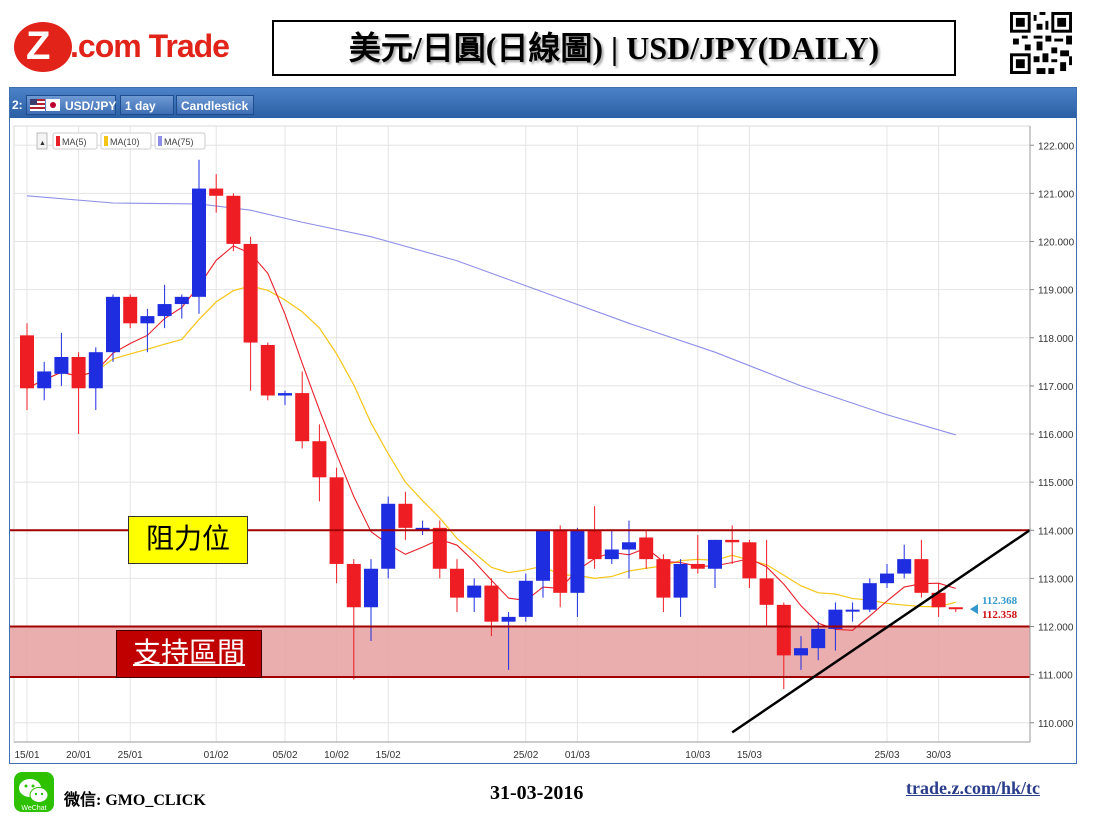 The width and height of the screenshot is (1095, 817). Describe the element at coordinates (34, 792) in the screenshot. I see `wechat-icon: WeChat` at that location.